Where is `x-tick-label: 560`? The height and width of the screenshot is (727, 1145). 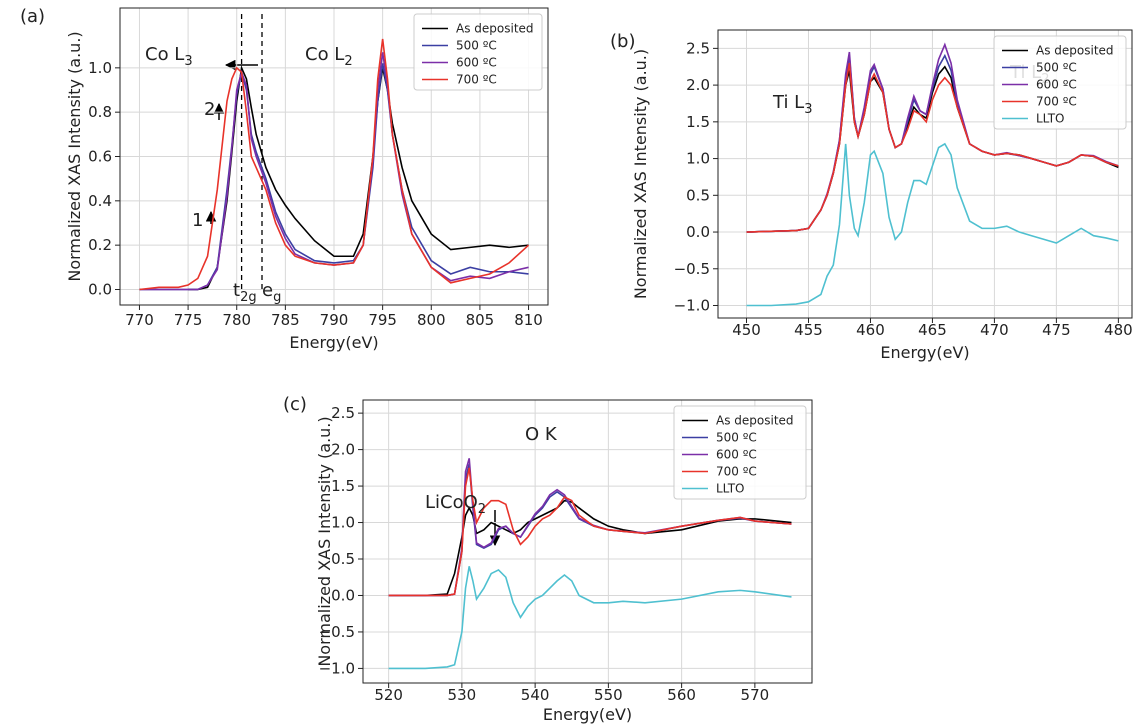
x-tick-label: 560 is located at coordinates (681, 695).